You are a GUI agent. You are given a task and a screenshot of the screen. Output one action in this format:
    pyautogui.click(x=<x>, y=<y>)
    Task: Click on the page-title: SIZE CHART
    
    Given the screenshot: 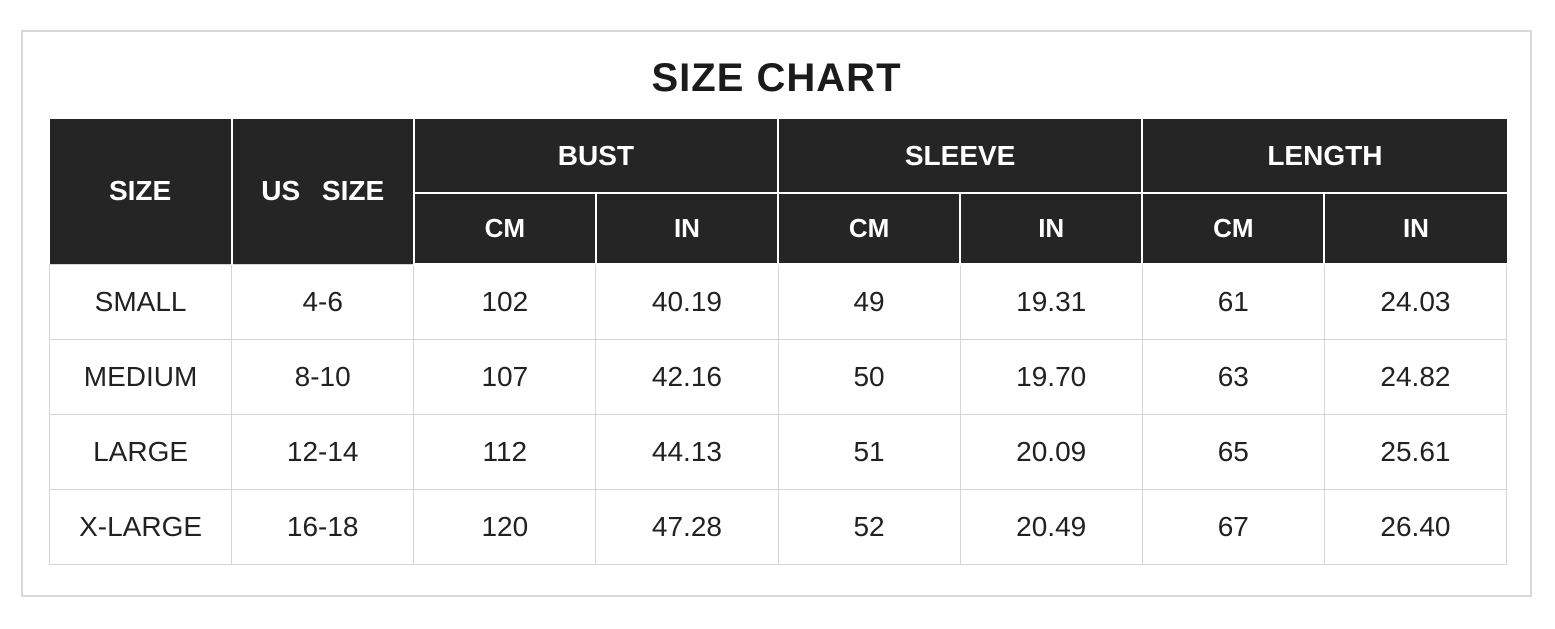 What is the action you would take?
    pyautogui.click(x=776, y=78)
    